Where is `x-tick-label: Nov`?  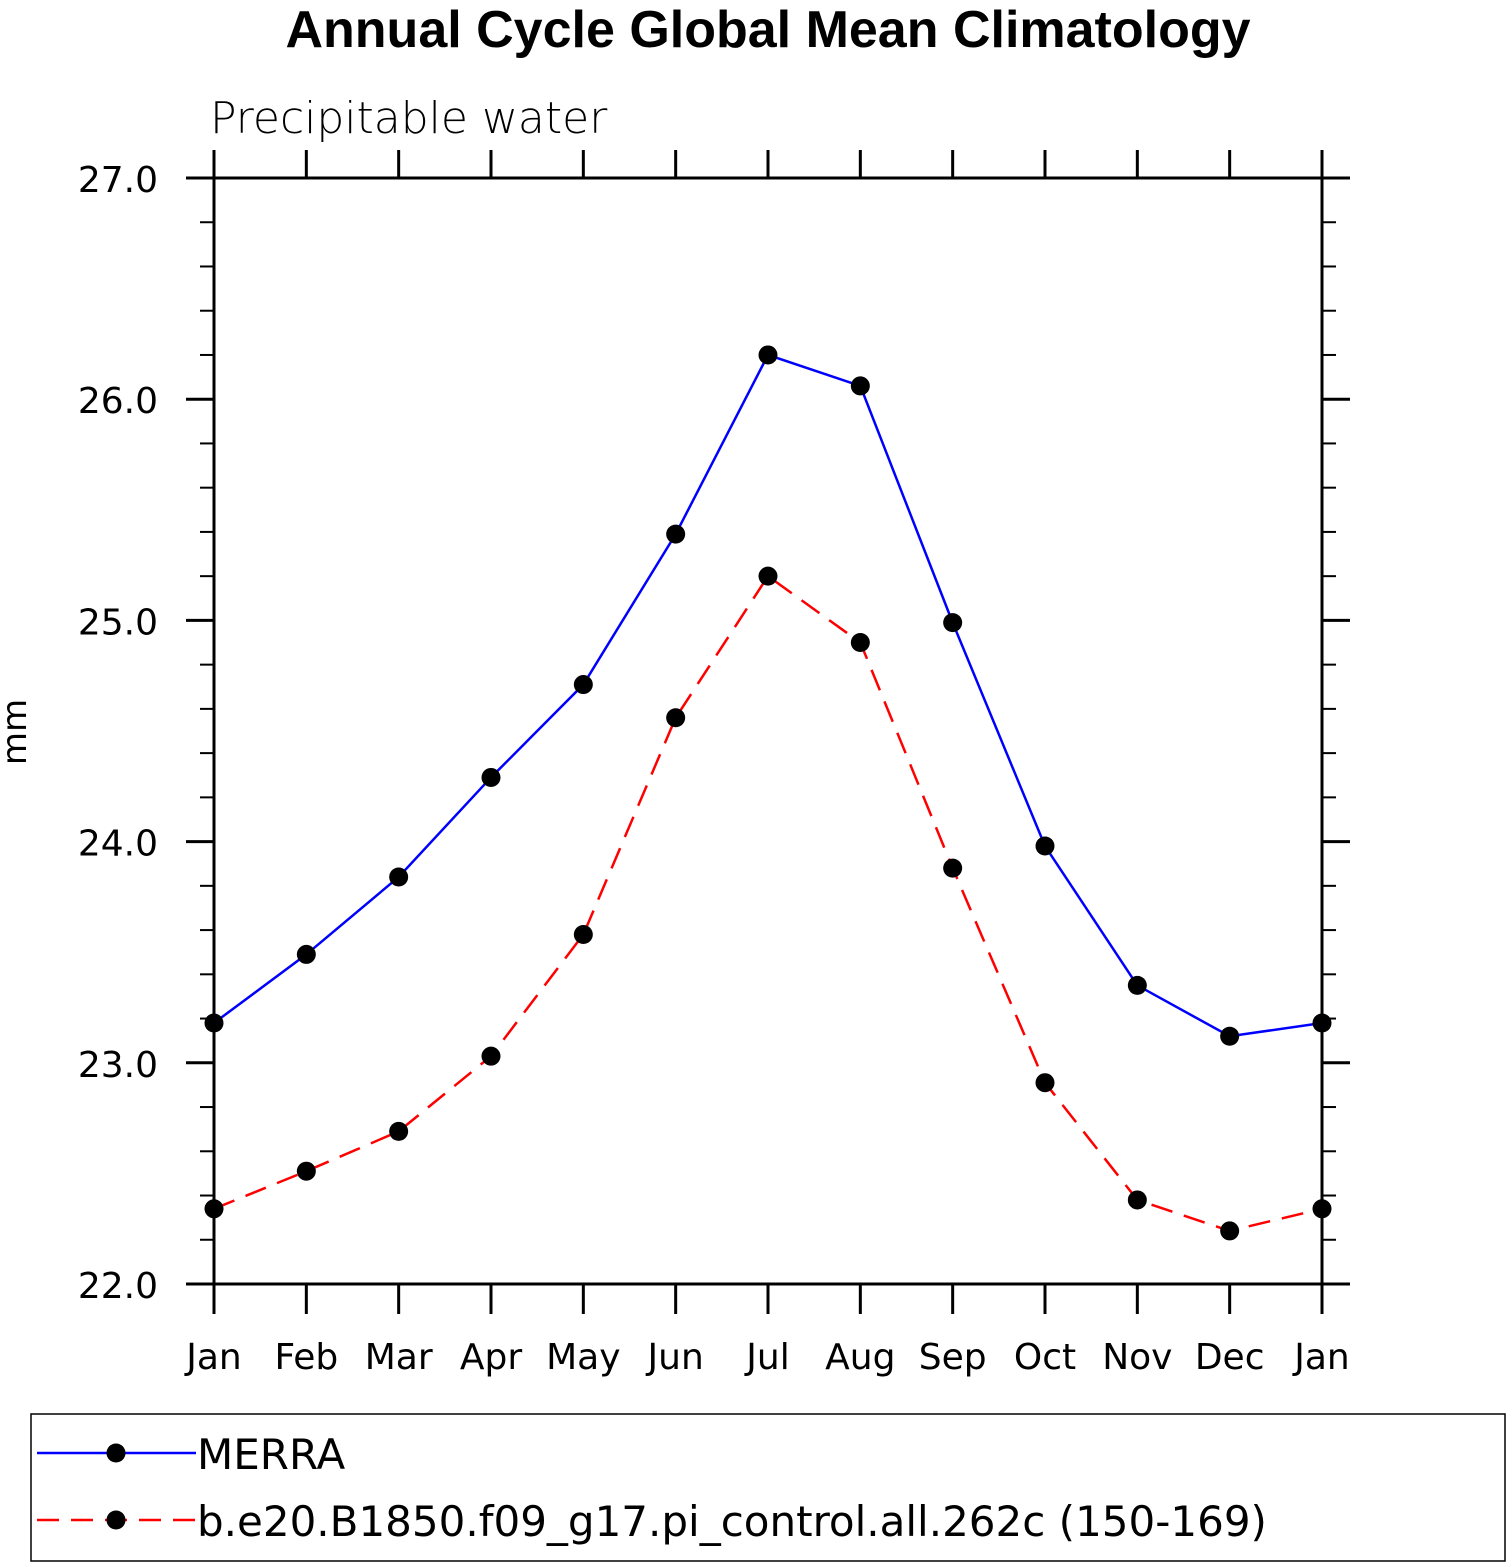 x-tick-label: Nov is located at coordinates (1137, 1357).